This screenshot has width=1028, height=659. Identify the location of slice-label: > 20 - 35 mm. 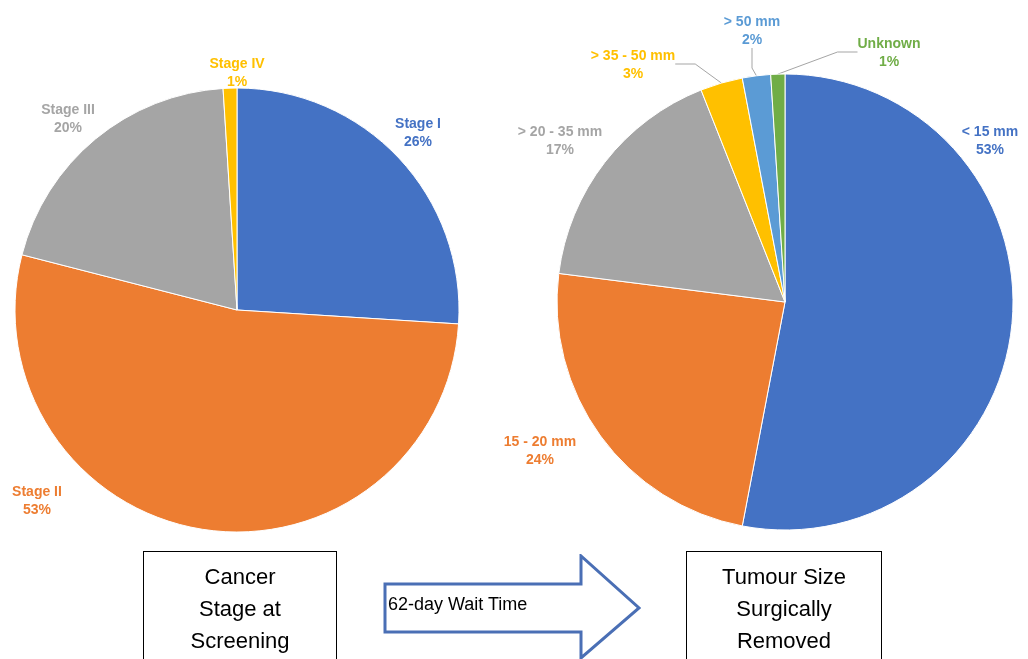
(560, 131).